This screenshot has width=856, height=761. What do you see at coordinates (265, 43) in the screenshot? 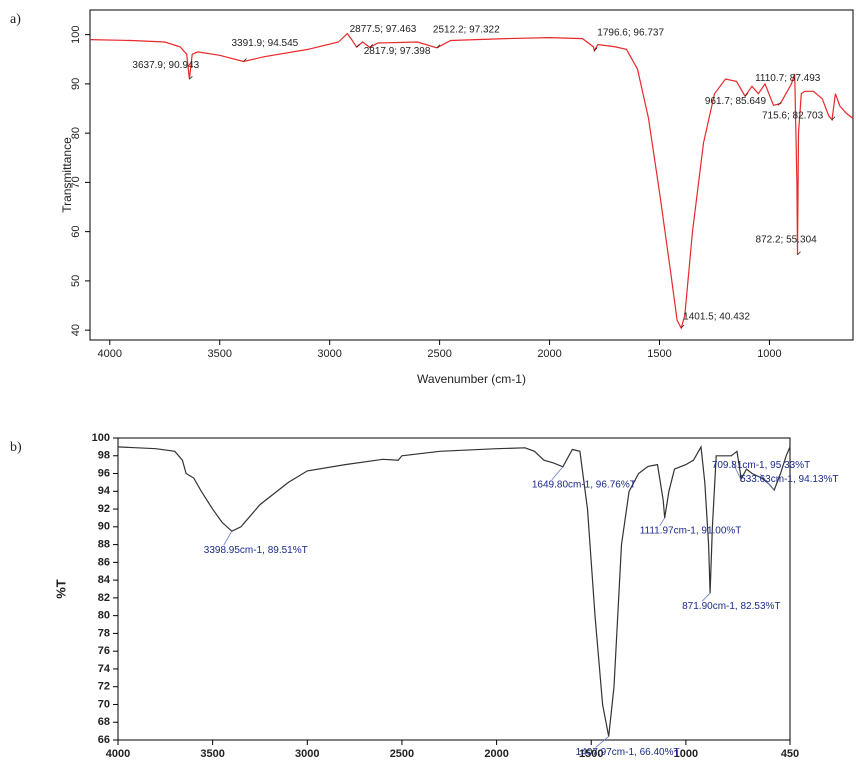
I see `annotation-label: 3391.9; 94.545` at bounding box center [265, 43].